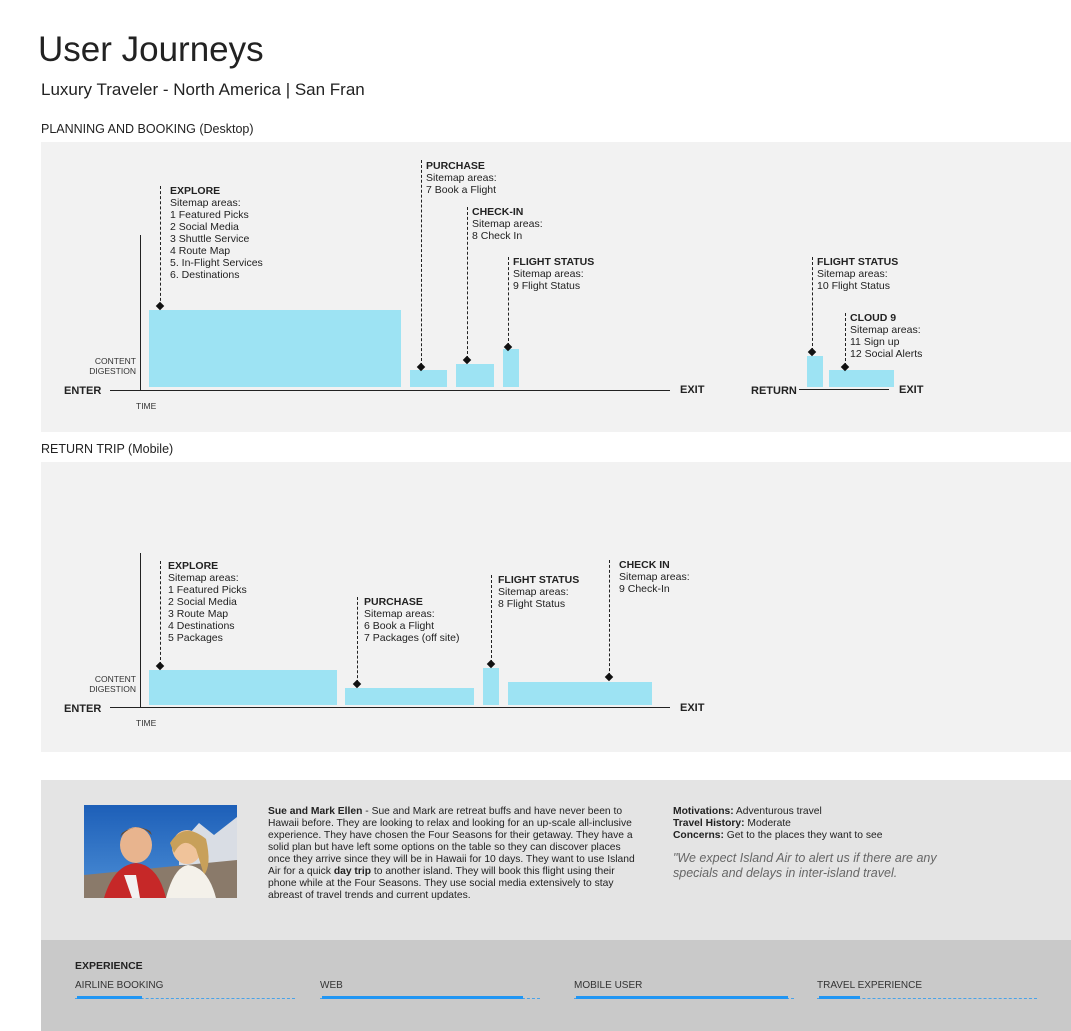  What do you see at coordinates (461, 178) in the screenshot?
I see `planning-purchase-annotation: PURCHASE Sitemap areas: 7 Book a Flight` at bounding box center [461, 178].